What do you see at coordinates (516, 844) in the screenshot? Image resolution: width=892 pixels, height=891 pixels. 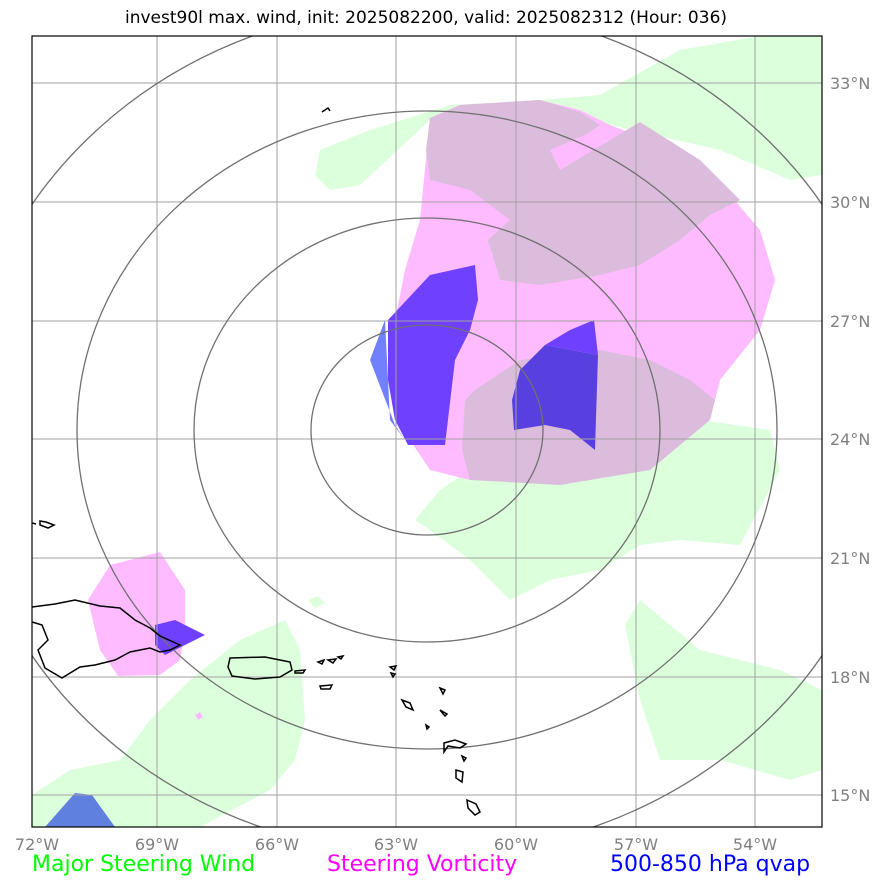 I see `lon-tick-60w: 60°W` at bounding box center [516, 844].